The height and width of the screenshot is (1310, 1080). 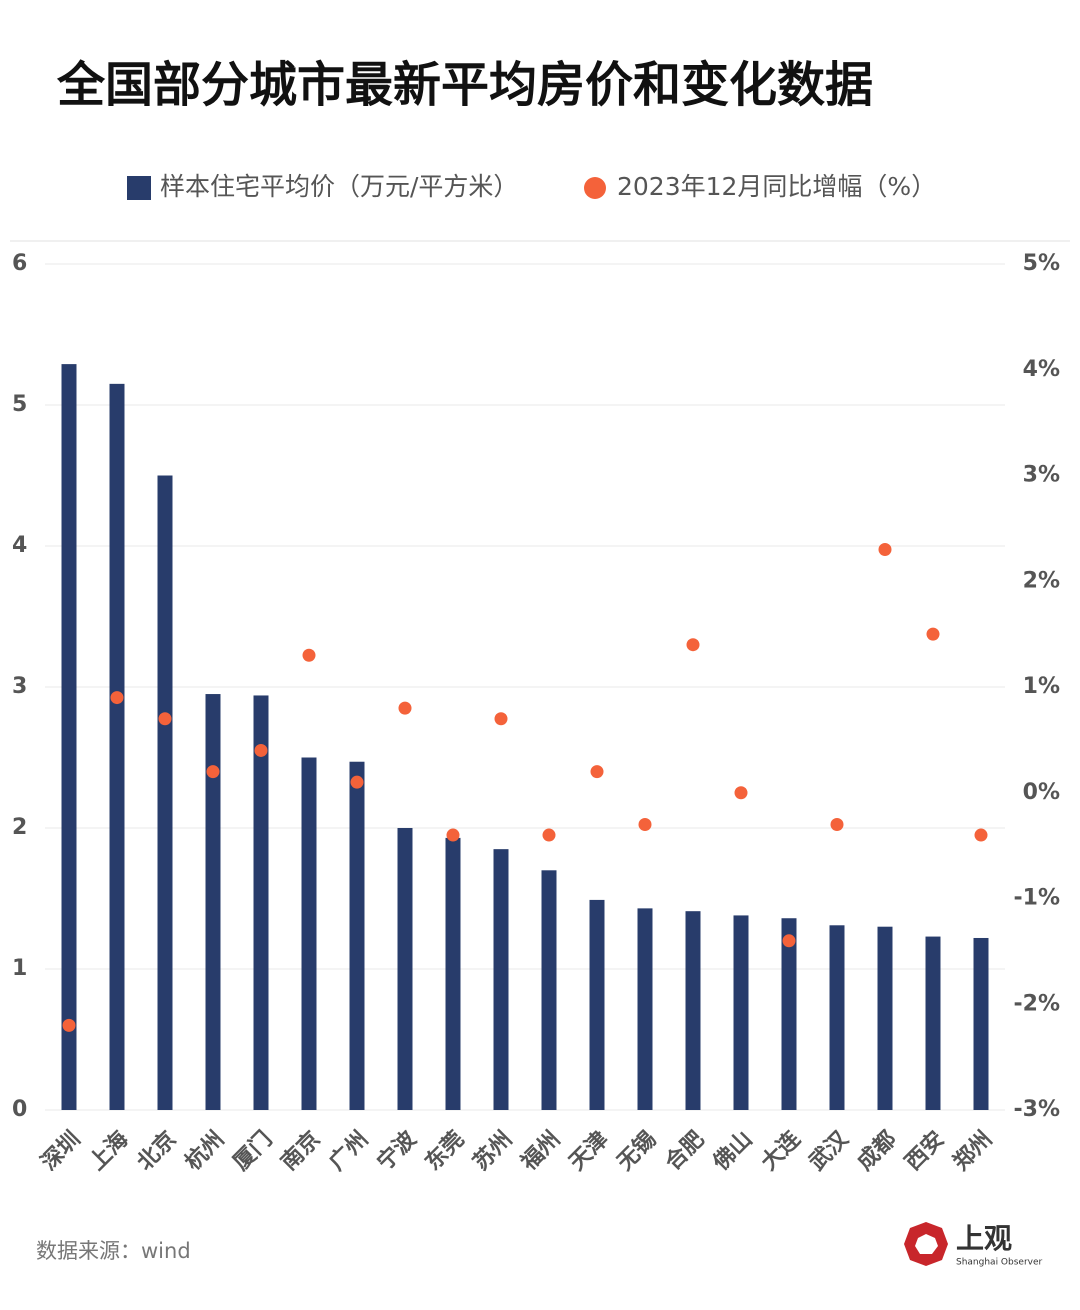 What do you see at coordinates (19, 827) in the screenshot?
I see `y-tick-label: 2` at bounding box center [19, 827].